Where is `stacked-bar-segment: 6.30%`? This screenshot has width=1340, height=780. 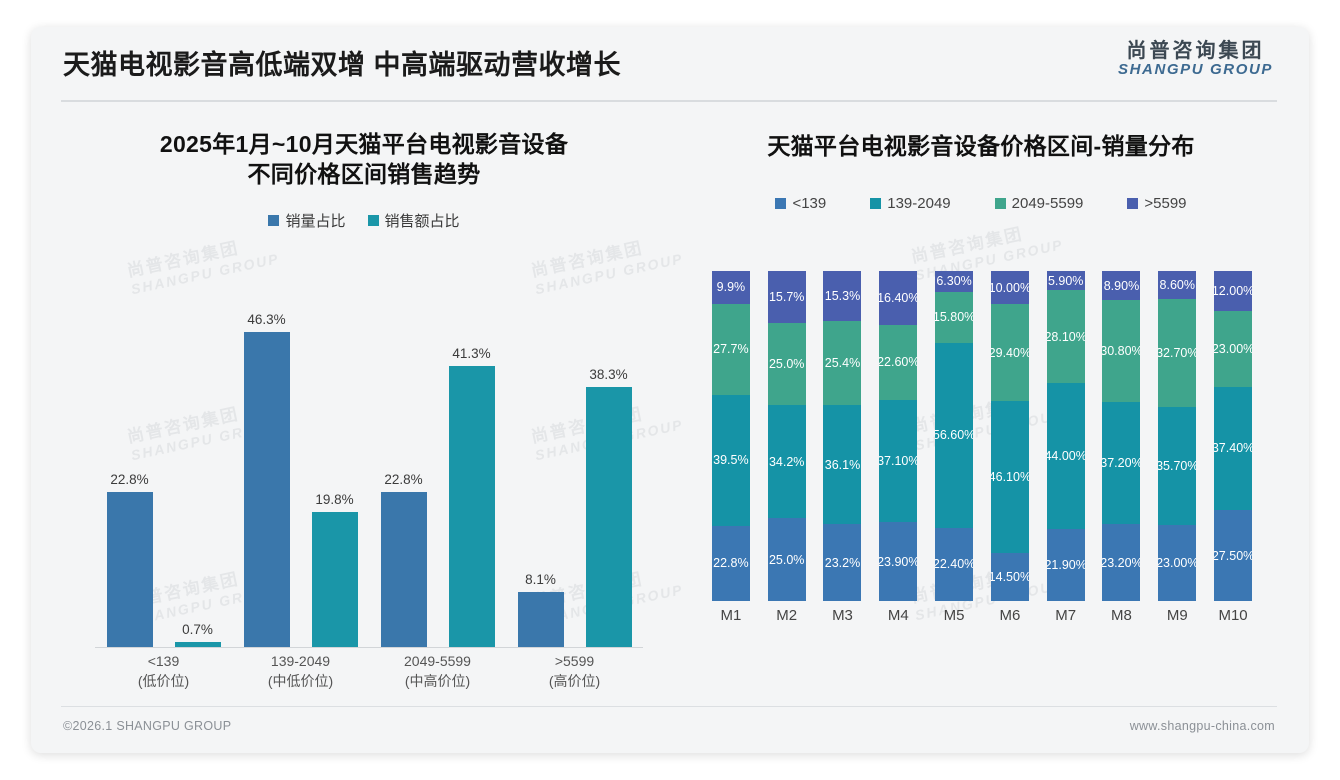 stacked-bar-segment: 6.30% is located at coordinates (954, 281).